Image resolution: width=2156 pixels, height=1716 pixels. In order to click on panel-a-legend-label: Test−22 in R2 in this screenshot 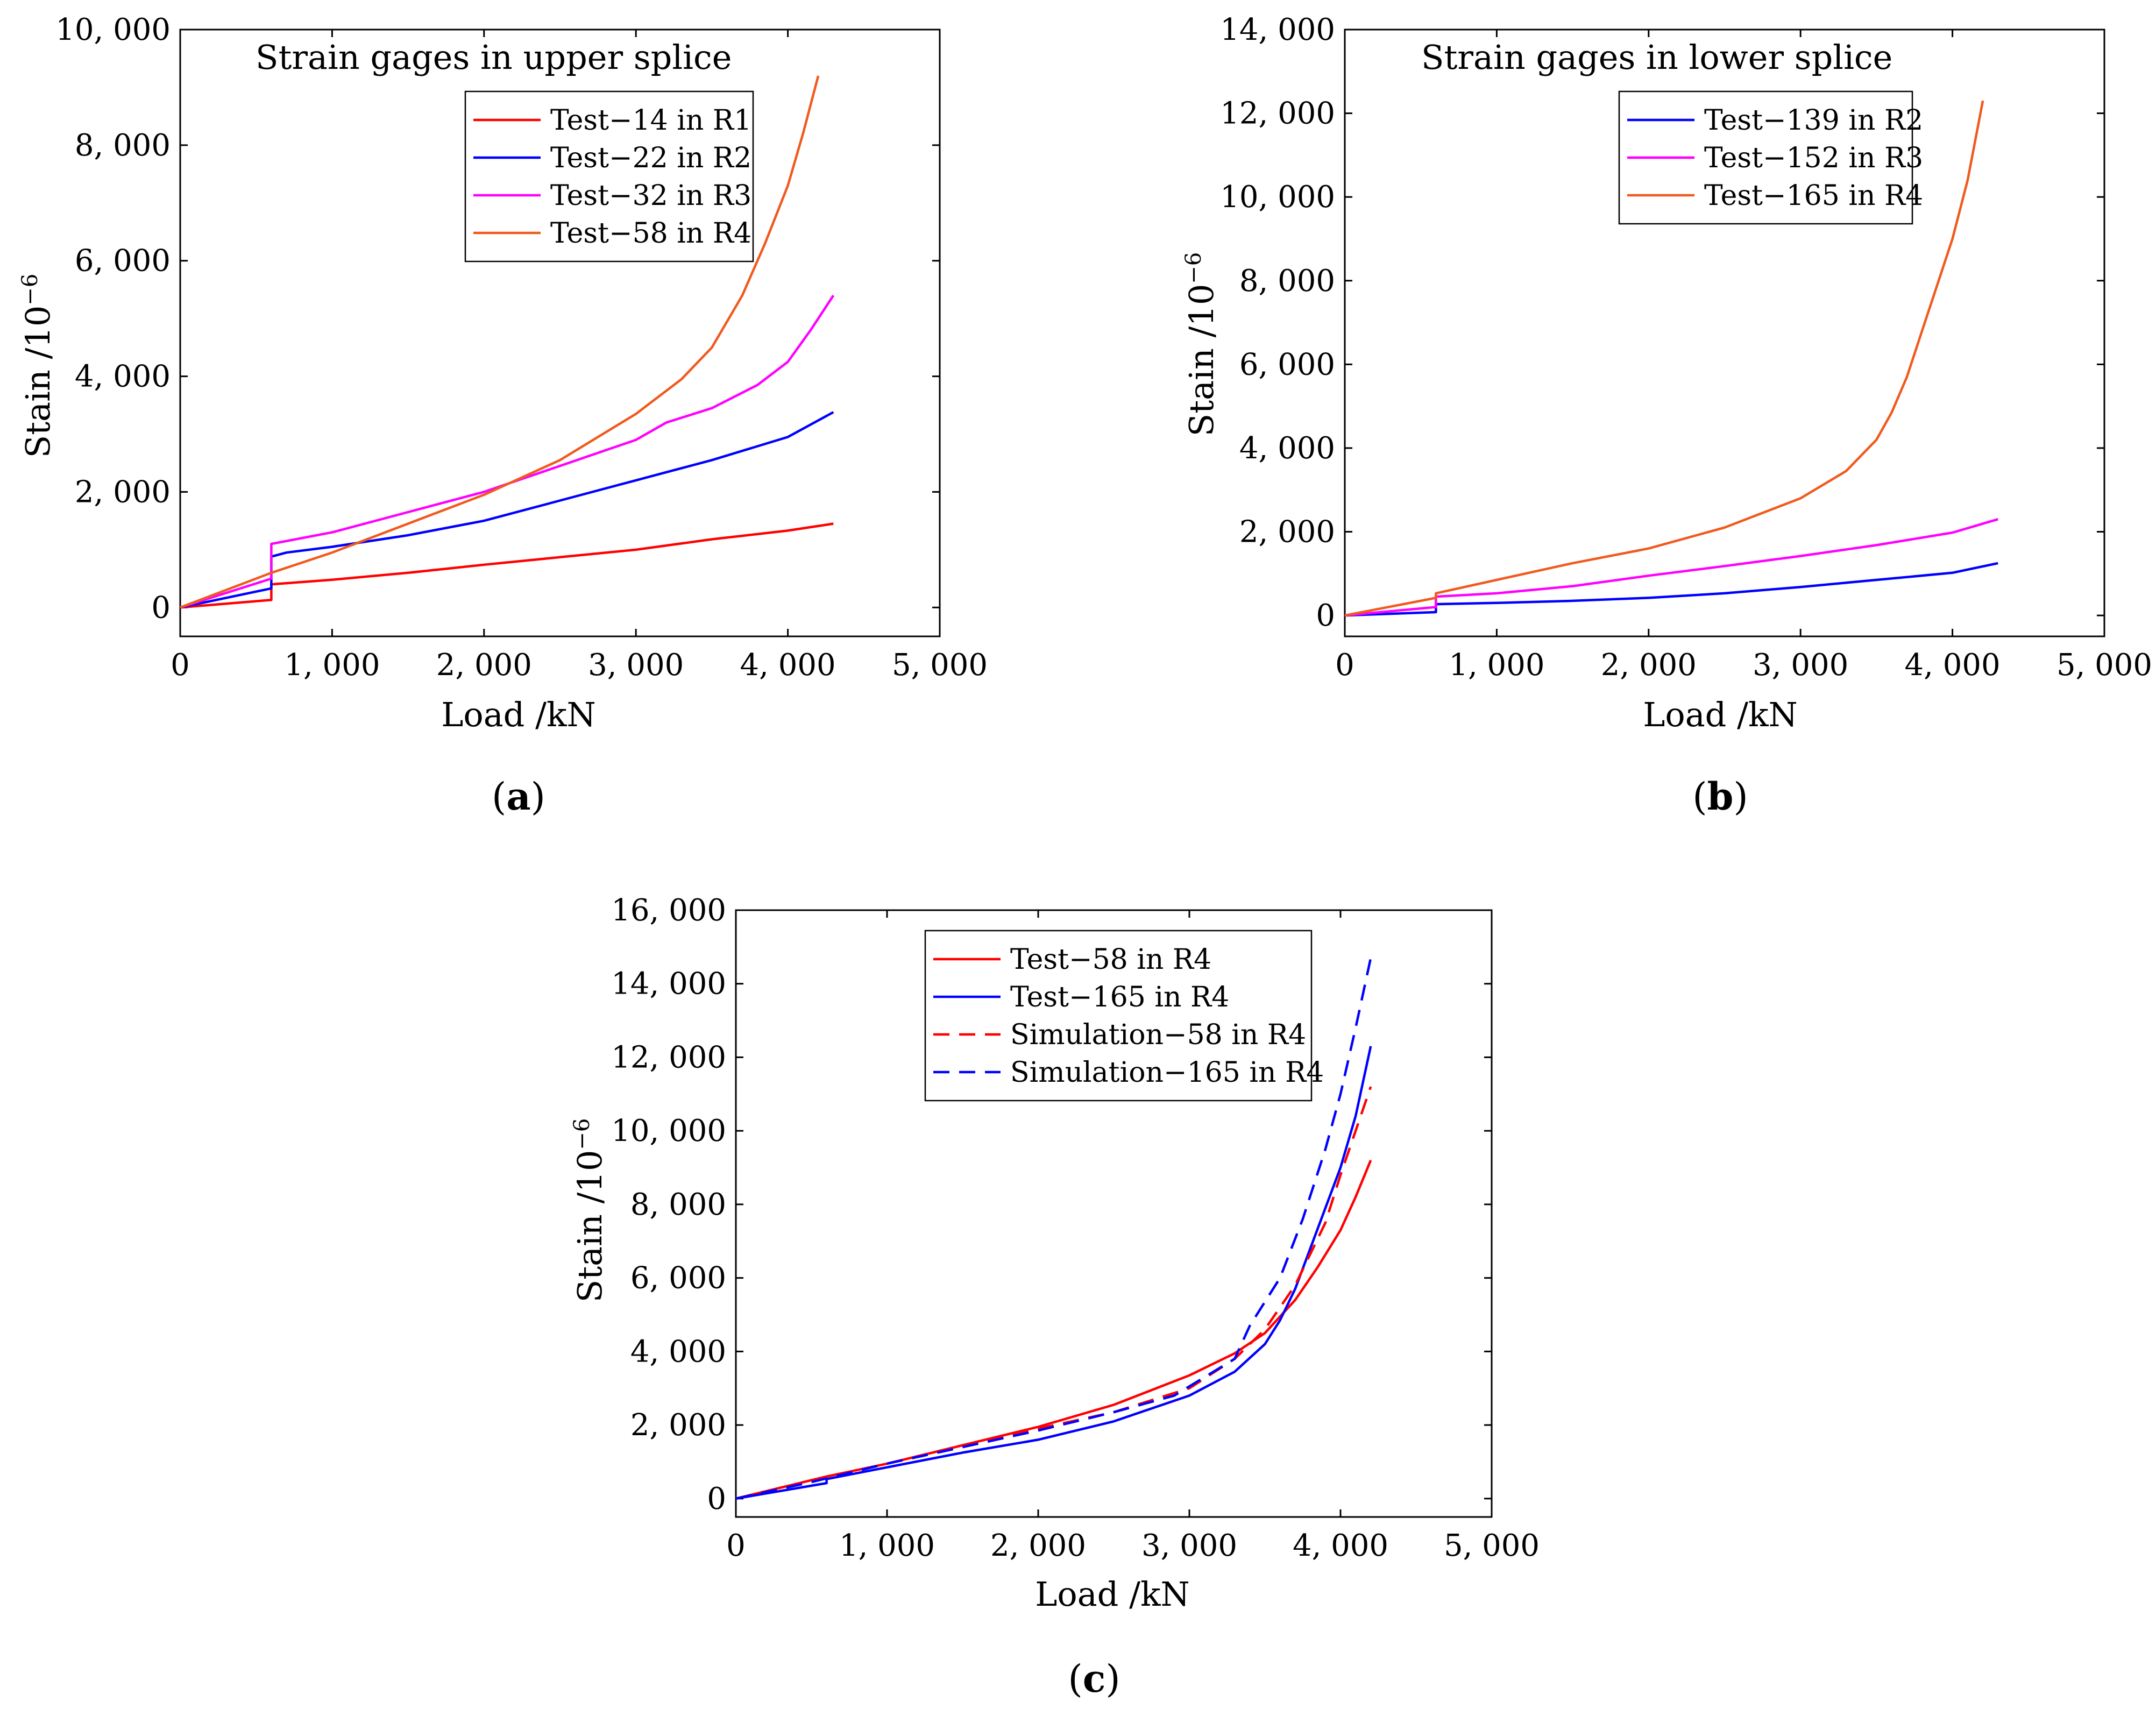, I will do `click(650, 158)`.